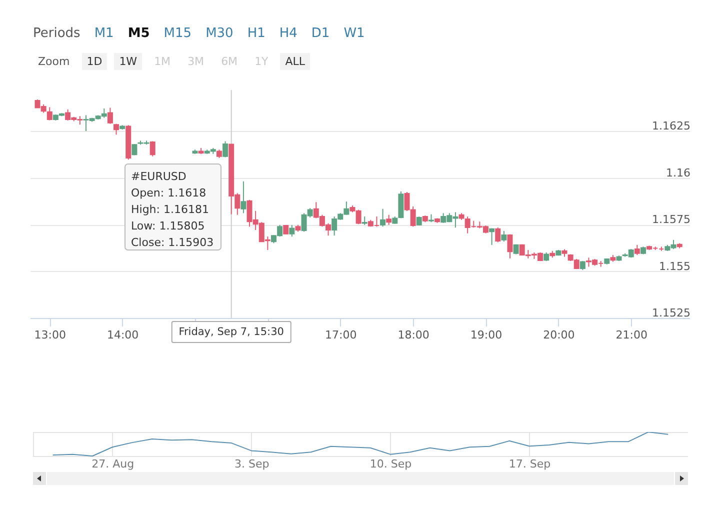 This screenshot has height=518, width=723. What do you see at coordinates (252, 464) in the screenshot?
I see `x-tick-label: 3. Sep` at bounding box center [252, 464].